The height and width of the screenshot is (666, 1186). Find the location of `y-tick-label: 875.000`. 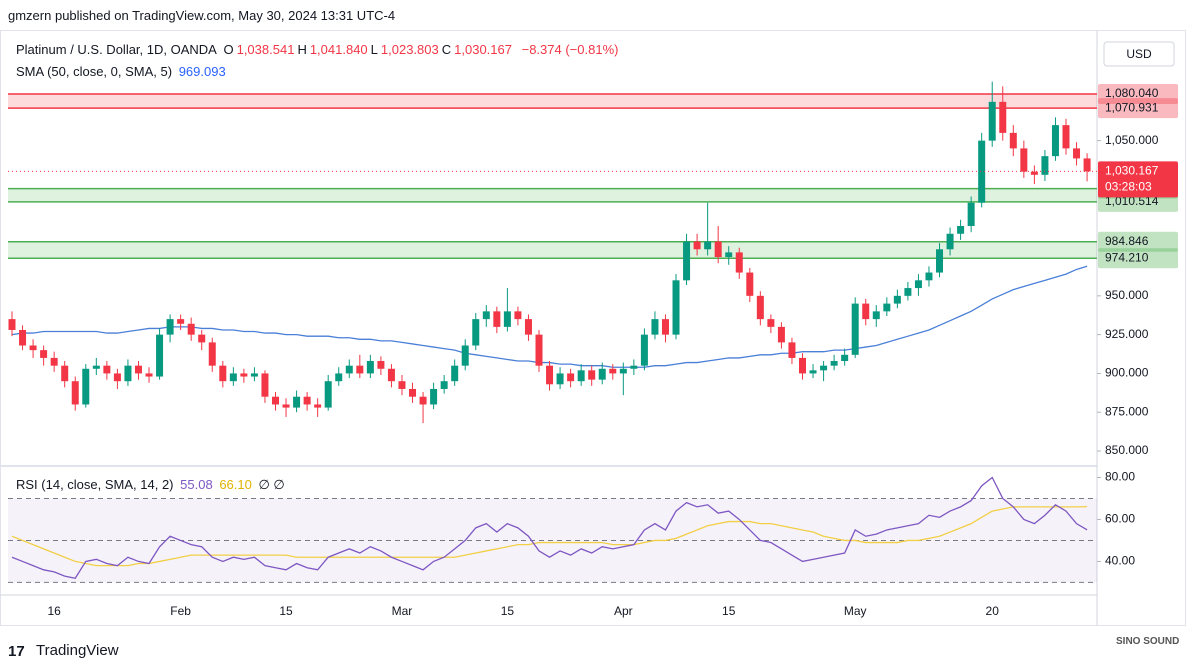

y-tick-label: 875.000 is located at coordinates (1127, 411).